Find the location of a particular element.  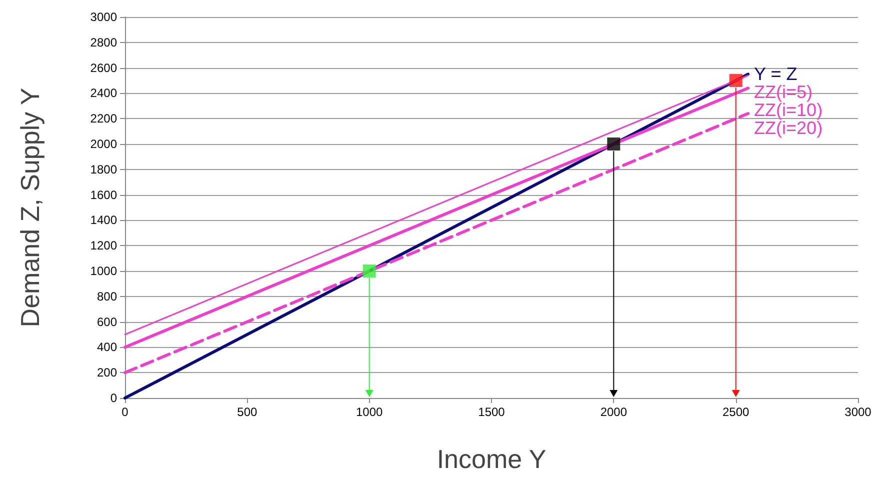

y-tick-label: 2600 is located at coordinates (104, 67).